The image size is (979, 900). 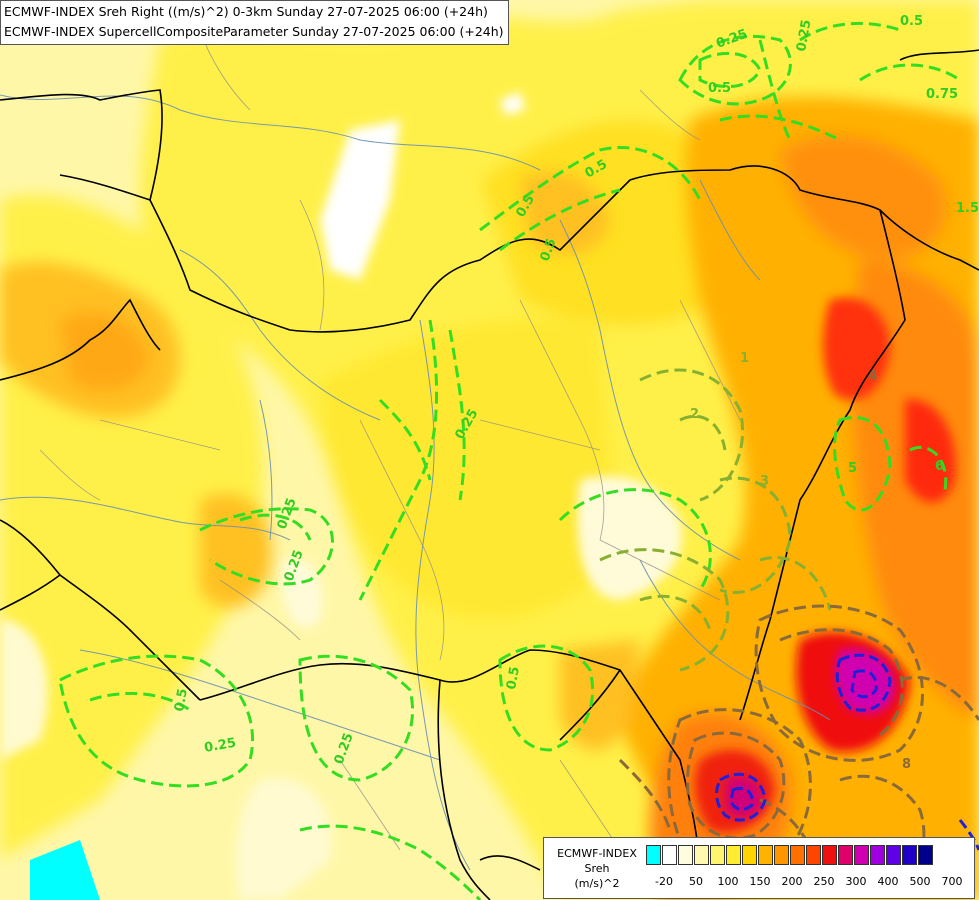 I want to click on legend-tick-label: 500, so click(x=920, y=881).